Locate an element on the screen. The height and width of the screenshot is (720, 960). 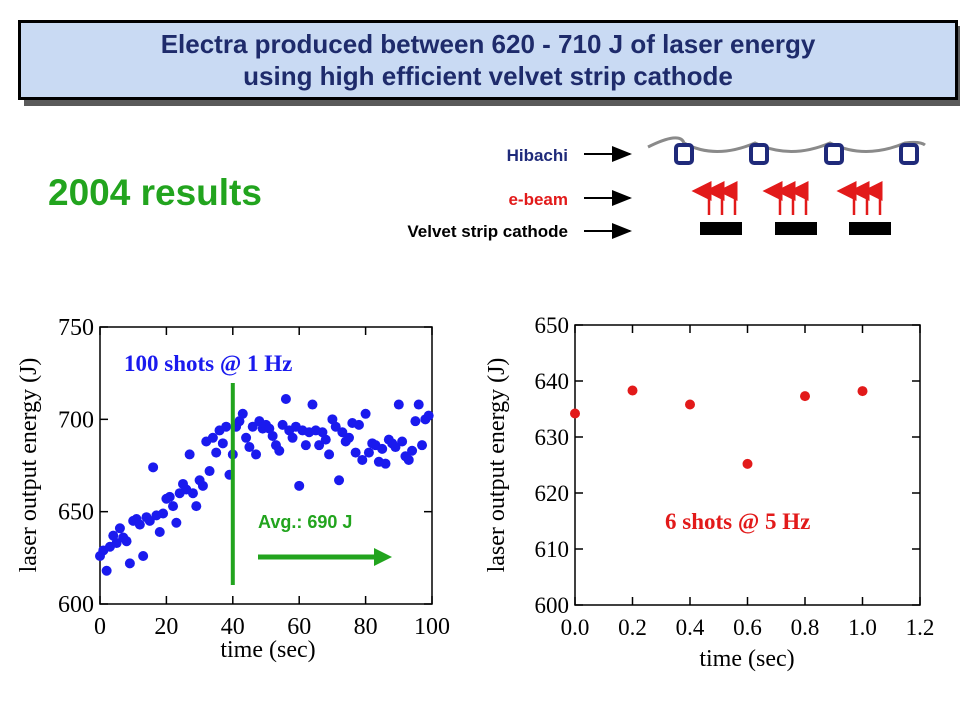
avg-arrow-head is located at coordinates (383, 557).